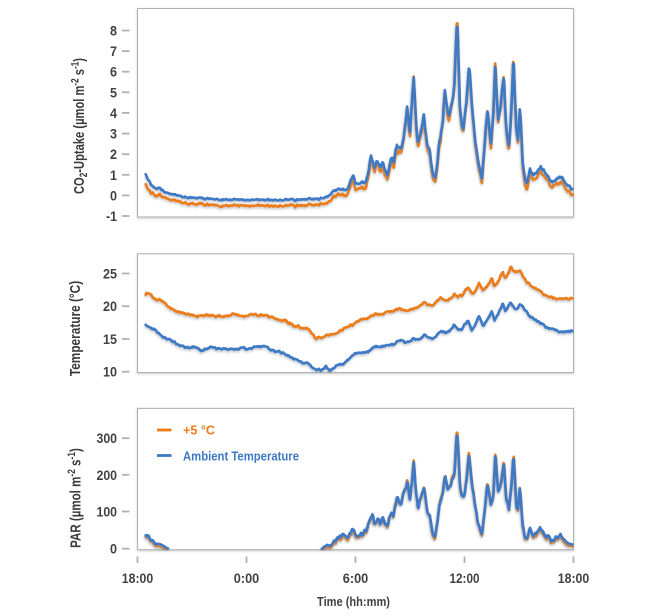 This screenshot has height=616, width=650. What do you see at coordinates (107, 475) in the screenshot?
I see `svg-text: 200` at bounding box center [107, 475].